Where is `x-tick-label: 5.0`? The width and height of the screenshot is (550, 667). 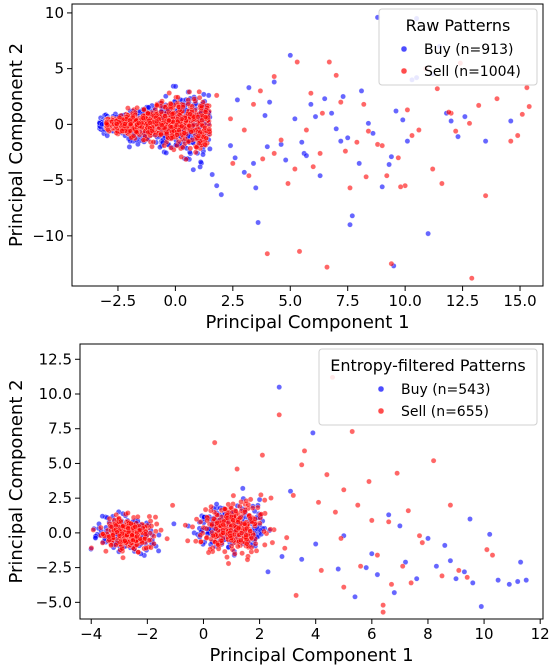 x-tick-label: 5.0 is located at coordinates (290, 301).